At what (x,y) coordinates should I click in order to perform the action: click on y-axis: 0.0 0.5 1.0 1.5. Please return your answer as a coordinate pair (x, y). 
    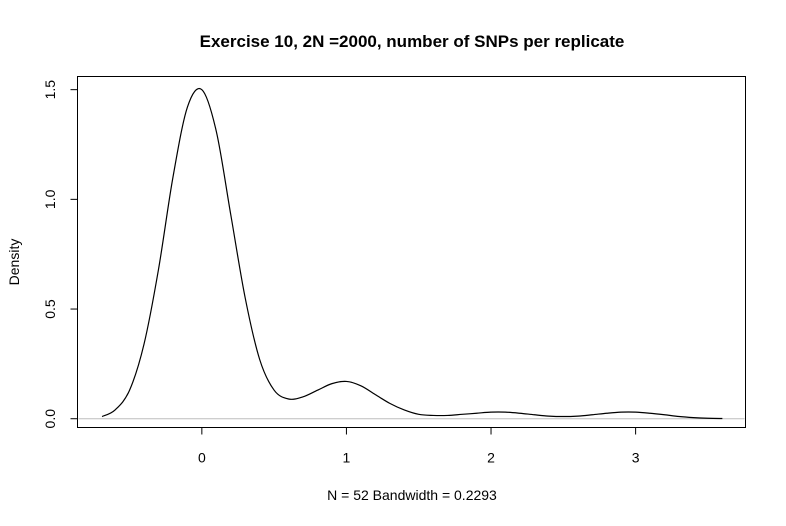
    Looking at the image, I should click on (60, 254).